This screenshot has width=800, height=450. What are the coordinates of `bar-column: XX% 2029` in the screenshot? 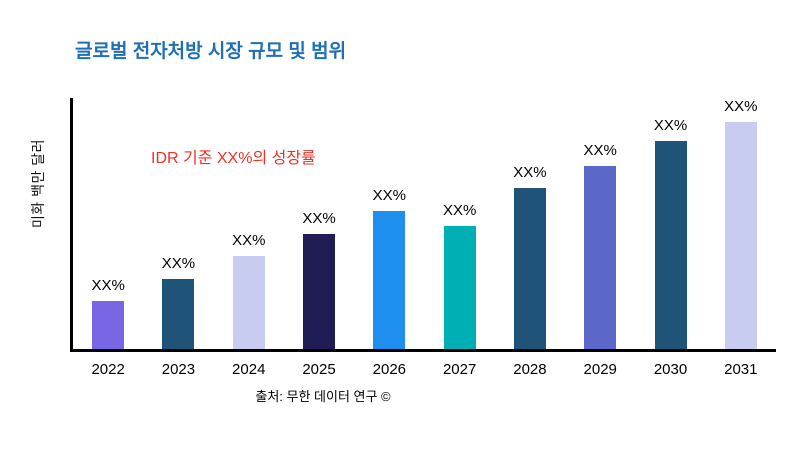 It's located at (600, 238).